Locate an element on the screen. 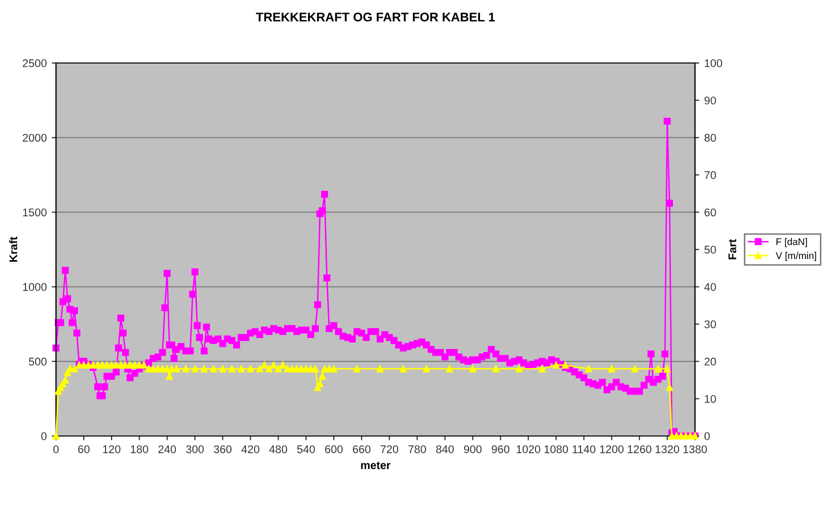 The height and width of the screenshot is (512, 828). x-tick-label: 840 is located at coordinates (445, 449).